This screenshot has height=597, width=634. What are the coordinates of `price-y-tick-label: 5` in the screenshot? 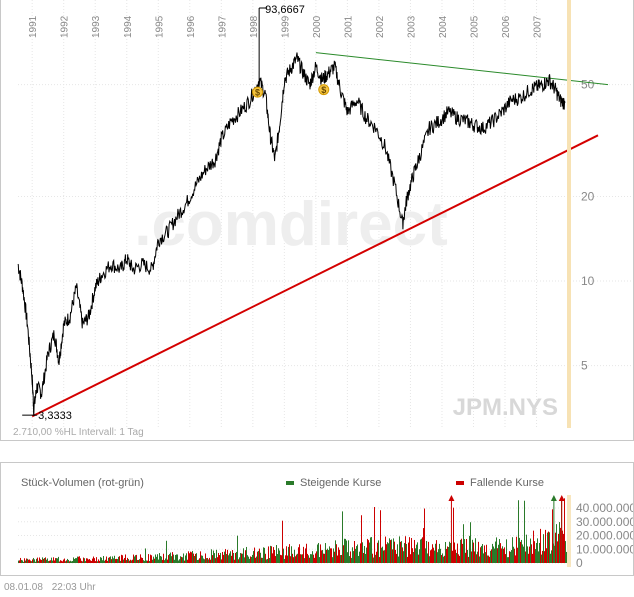 It's located at (584, 366).